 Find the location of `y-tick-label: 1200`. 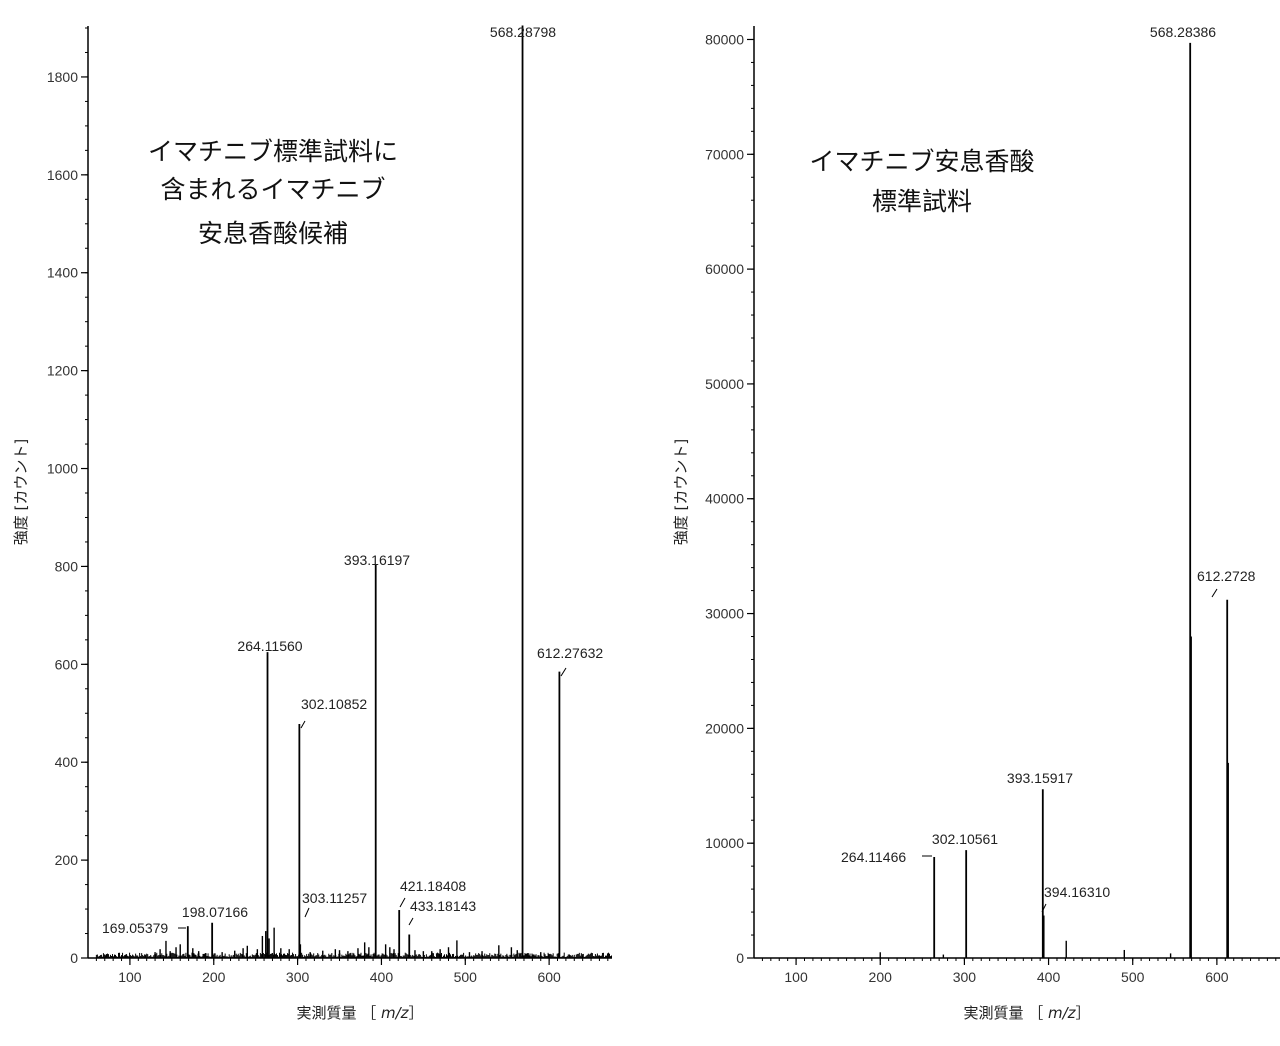

y-tick-label: 1200 is located at coordinates (62, 371).